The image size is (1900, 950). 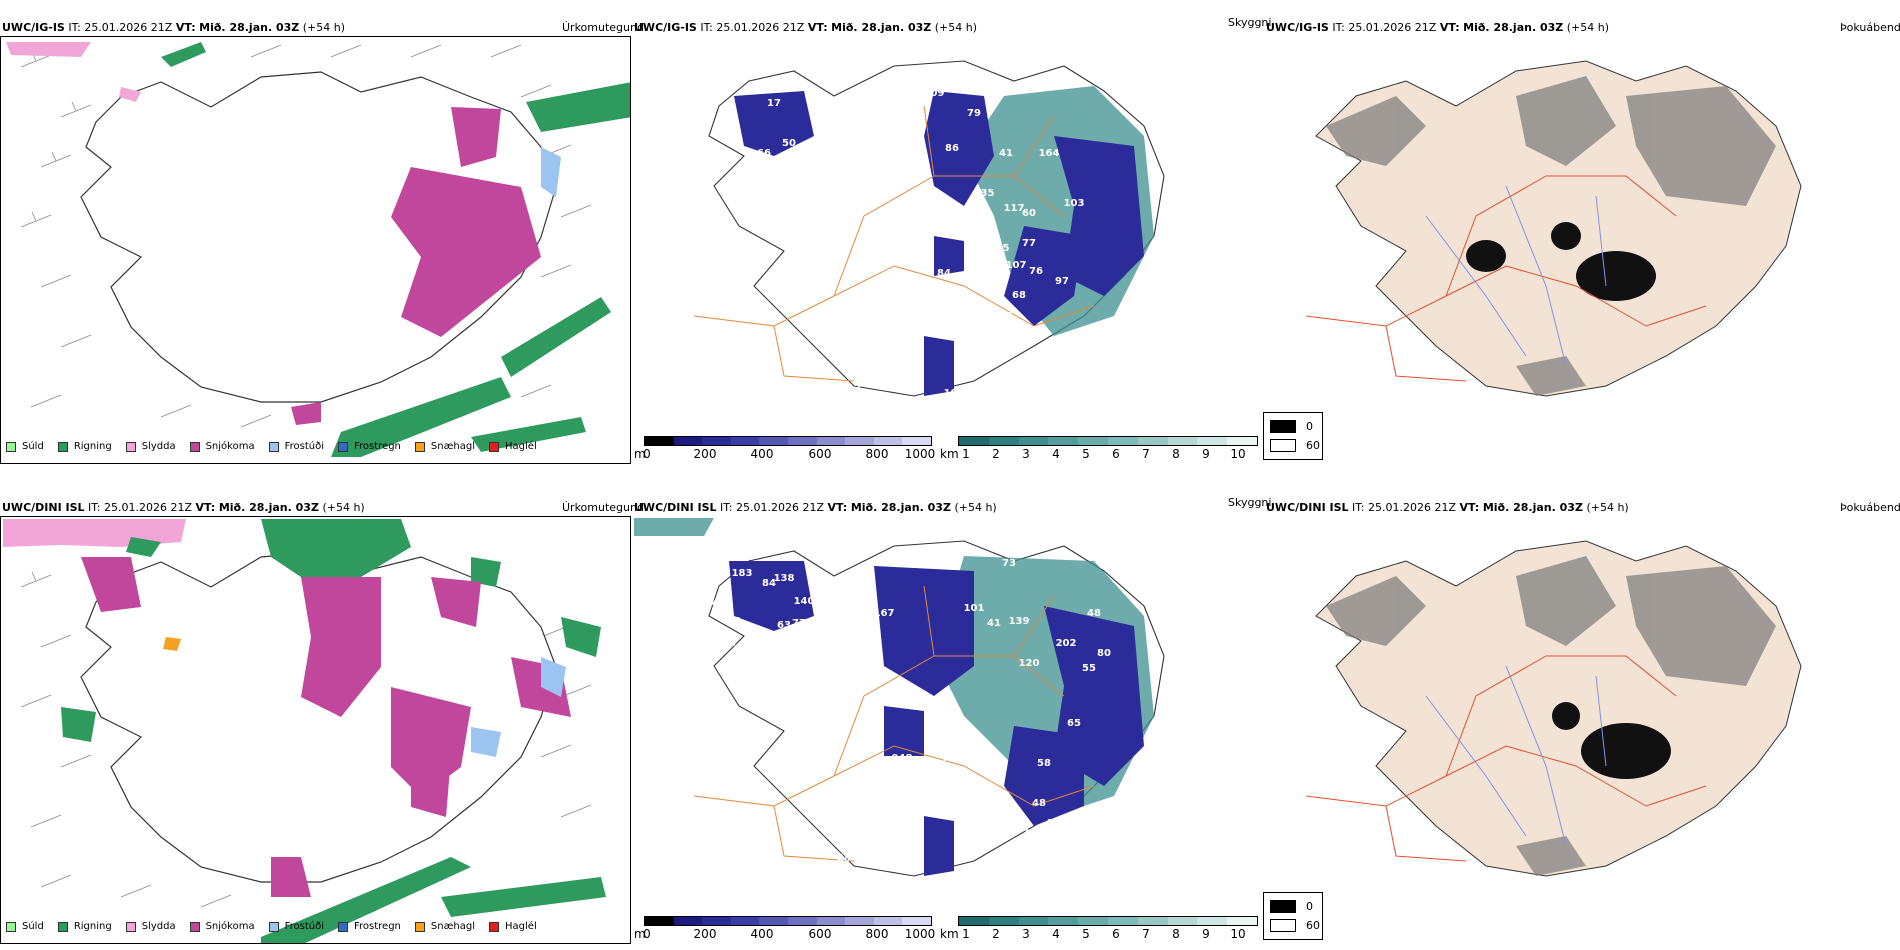 I want to click on cloud-base-label: 139, so click(x=1019, y=621).